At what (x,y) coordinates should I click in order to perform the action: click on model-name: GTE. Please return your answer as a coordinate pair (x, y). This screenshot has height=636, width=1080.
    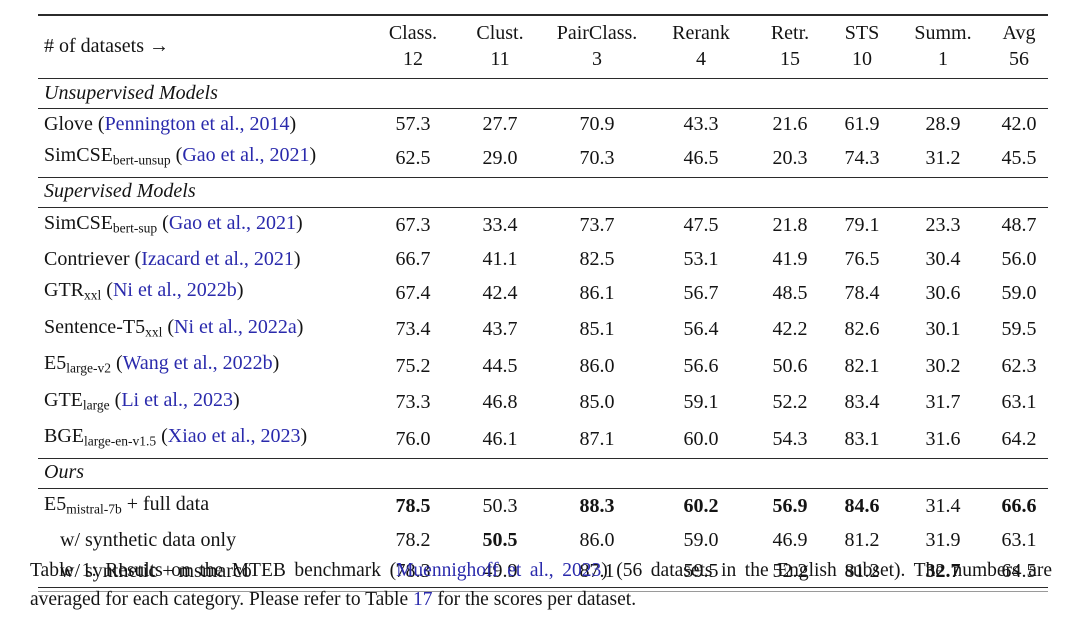
    Looking at the image, I should click on (63, 399).